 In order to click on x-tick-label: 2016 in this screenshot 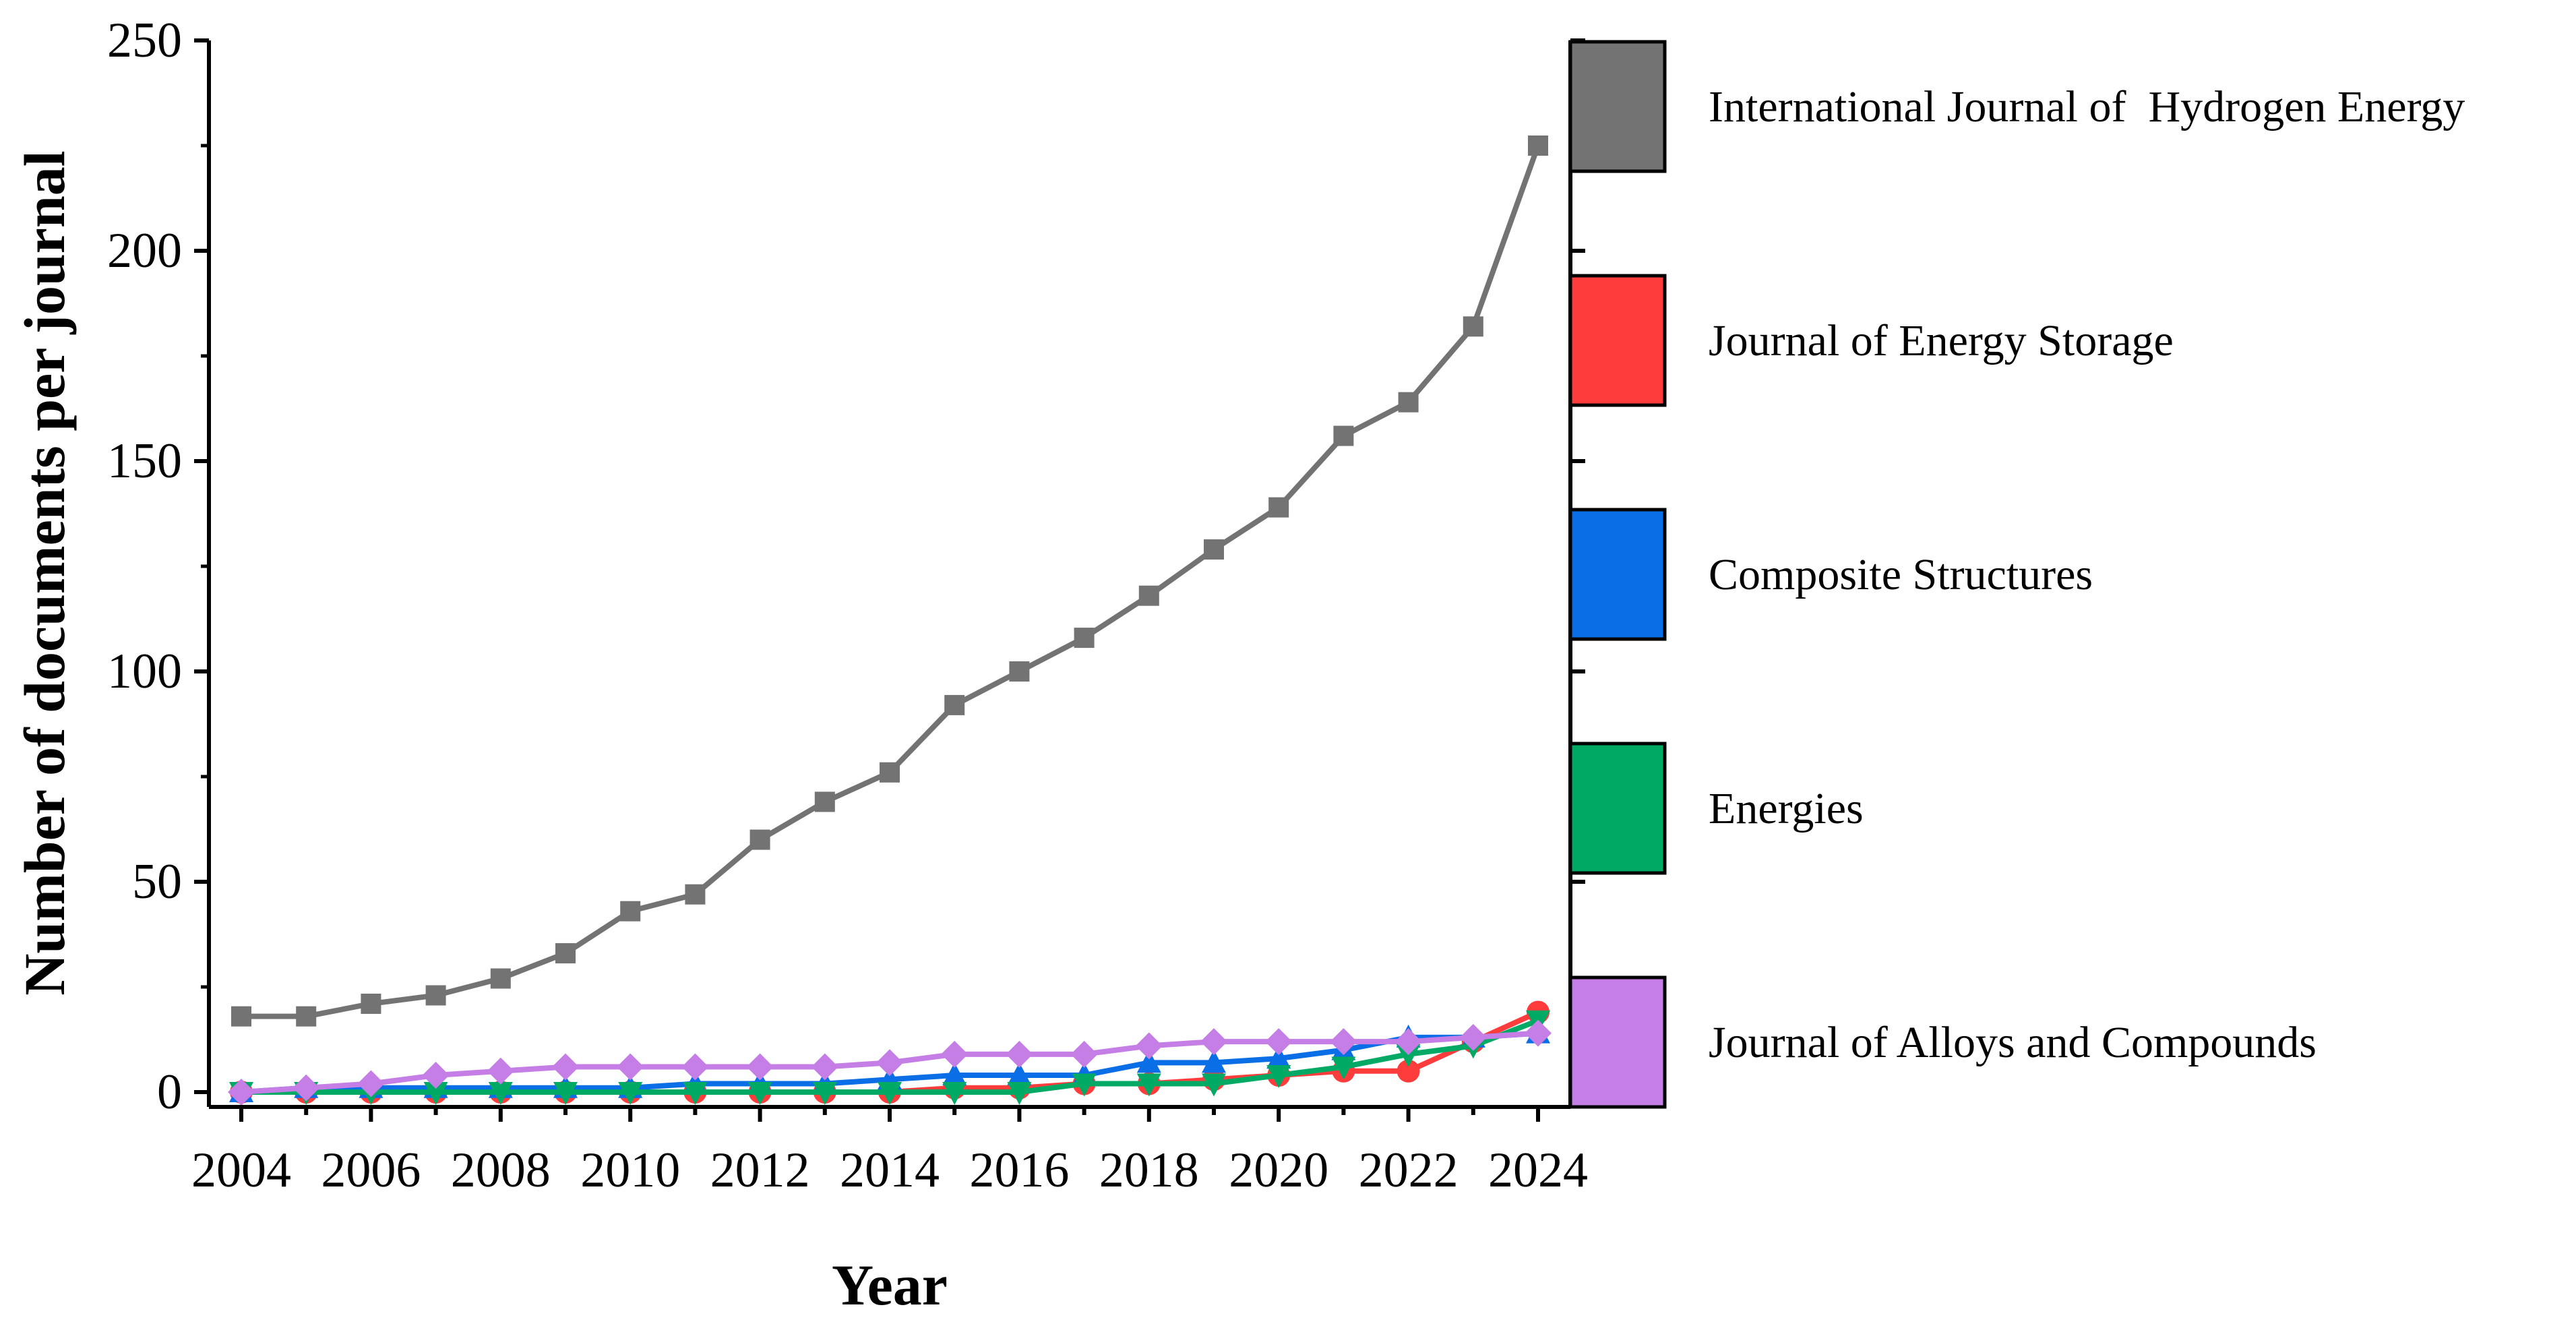, I will do `click(1019, 1170)`.